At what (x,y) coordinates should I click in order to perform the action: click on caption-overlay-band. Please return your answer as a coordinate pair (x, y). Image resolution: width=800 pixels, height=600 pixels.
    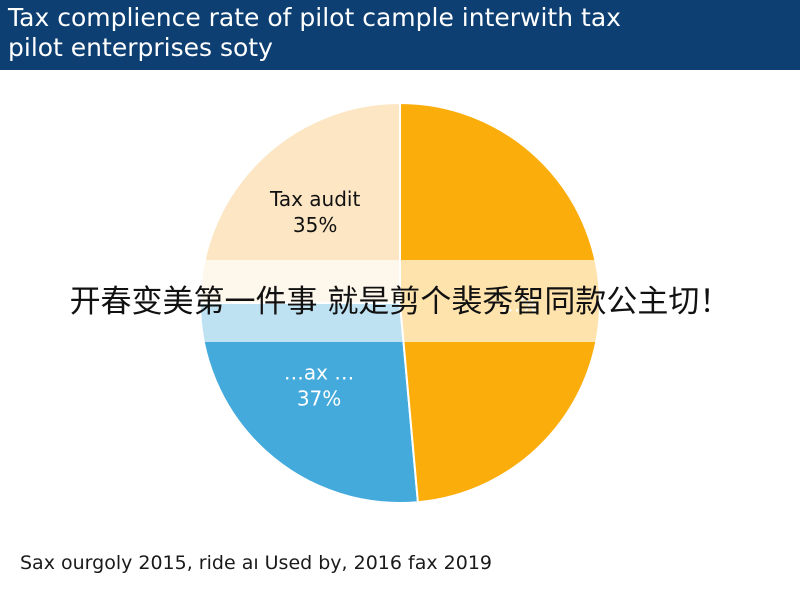
    Looking at the image, I should click on (400, 301).